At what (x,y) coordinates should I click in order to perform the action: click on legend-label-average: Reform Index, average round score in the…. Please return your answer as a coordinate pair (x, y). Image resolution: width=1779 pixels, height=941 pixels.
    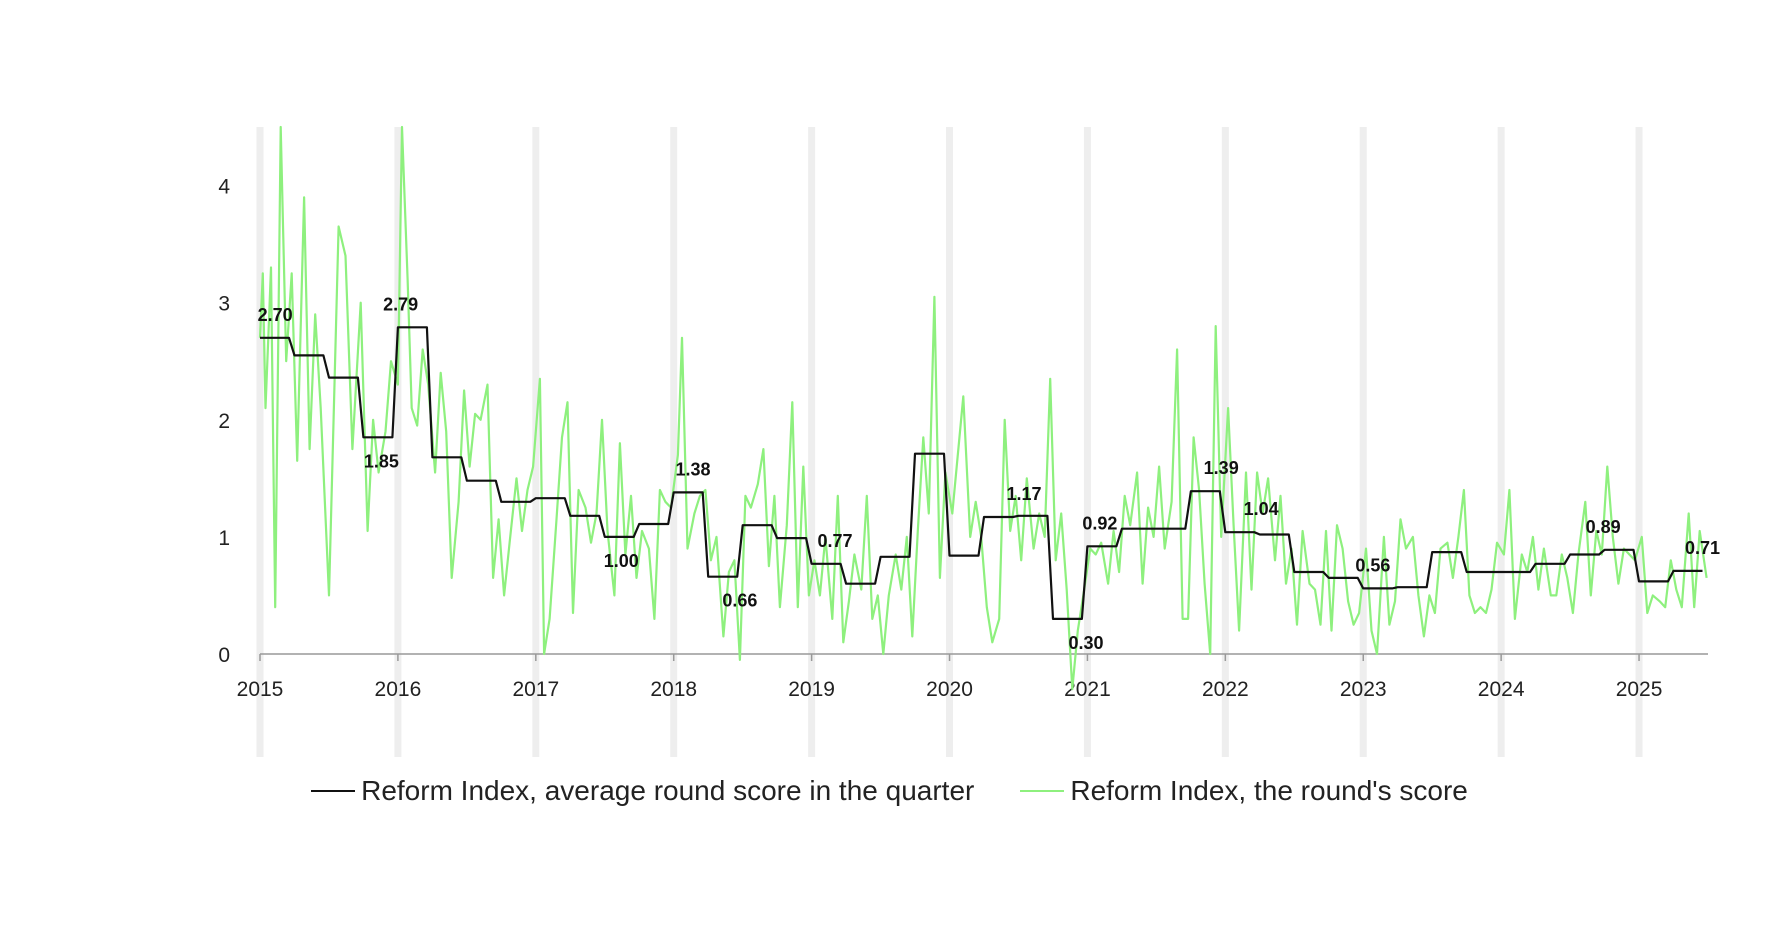
    Looking at the image, I should click on (668, 790).